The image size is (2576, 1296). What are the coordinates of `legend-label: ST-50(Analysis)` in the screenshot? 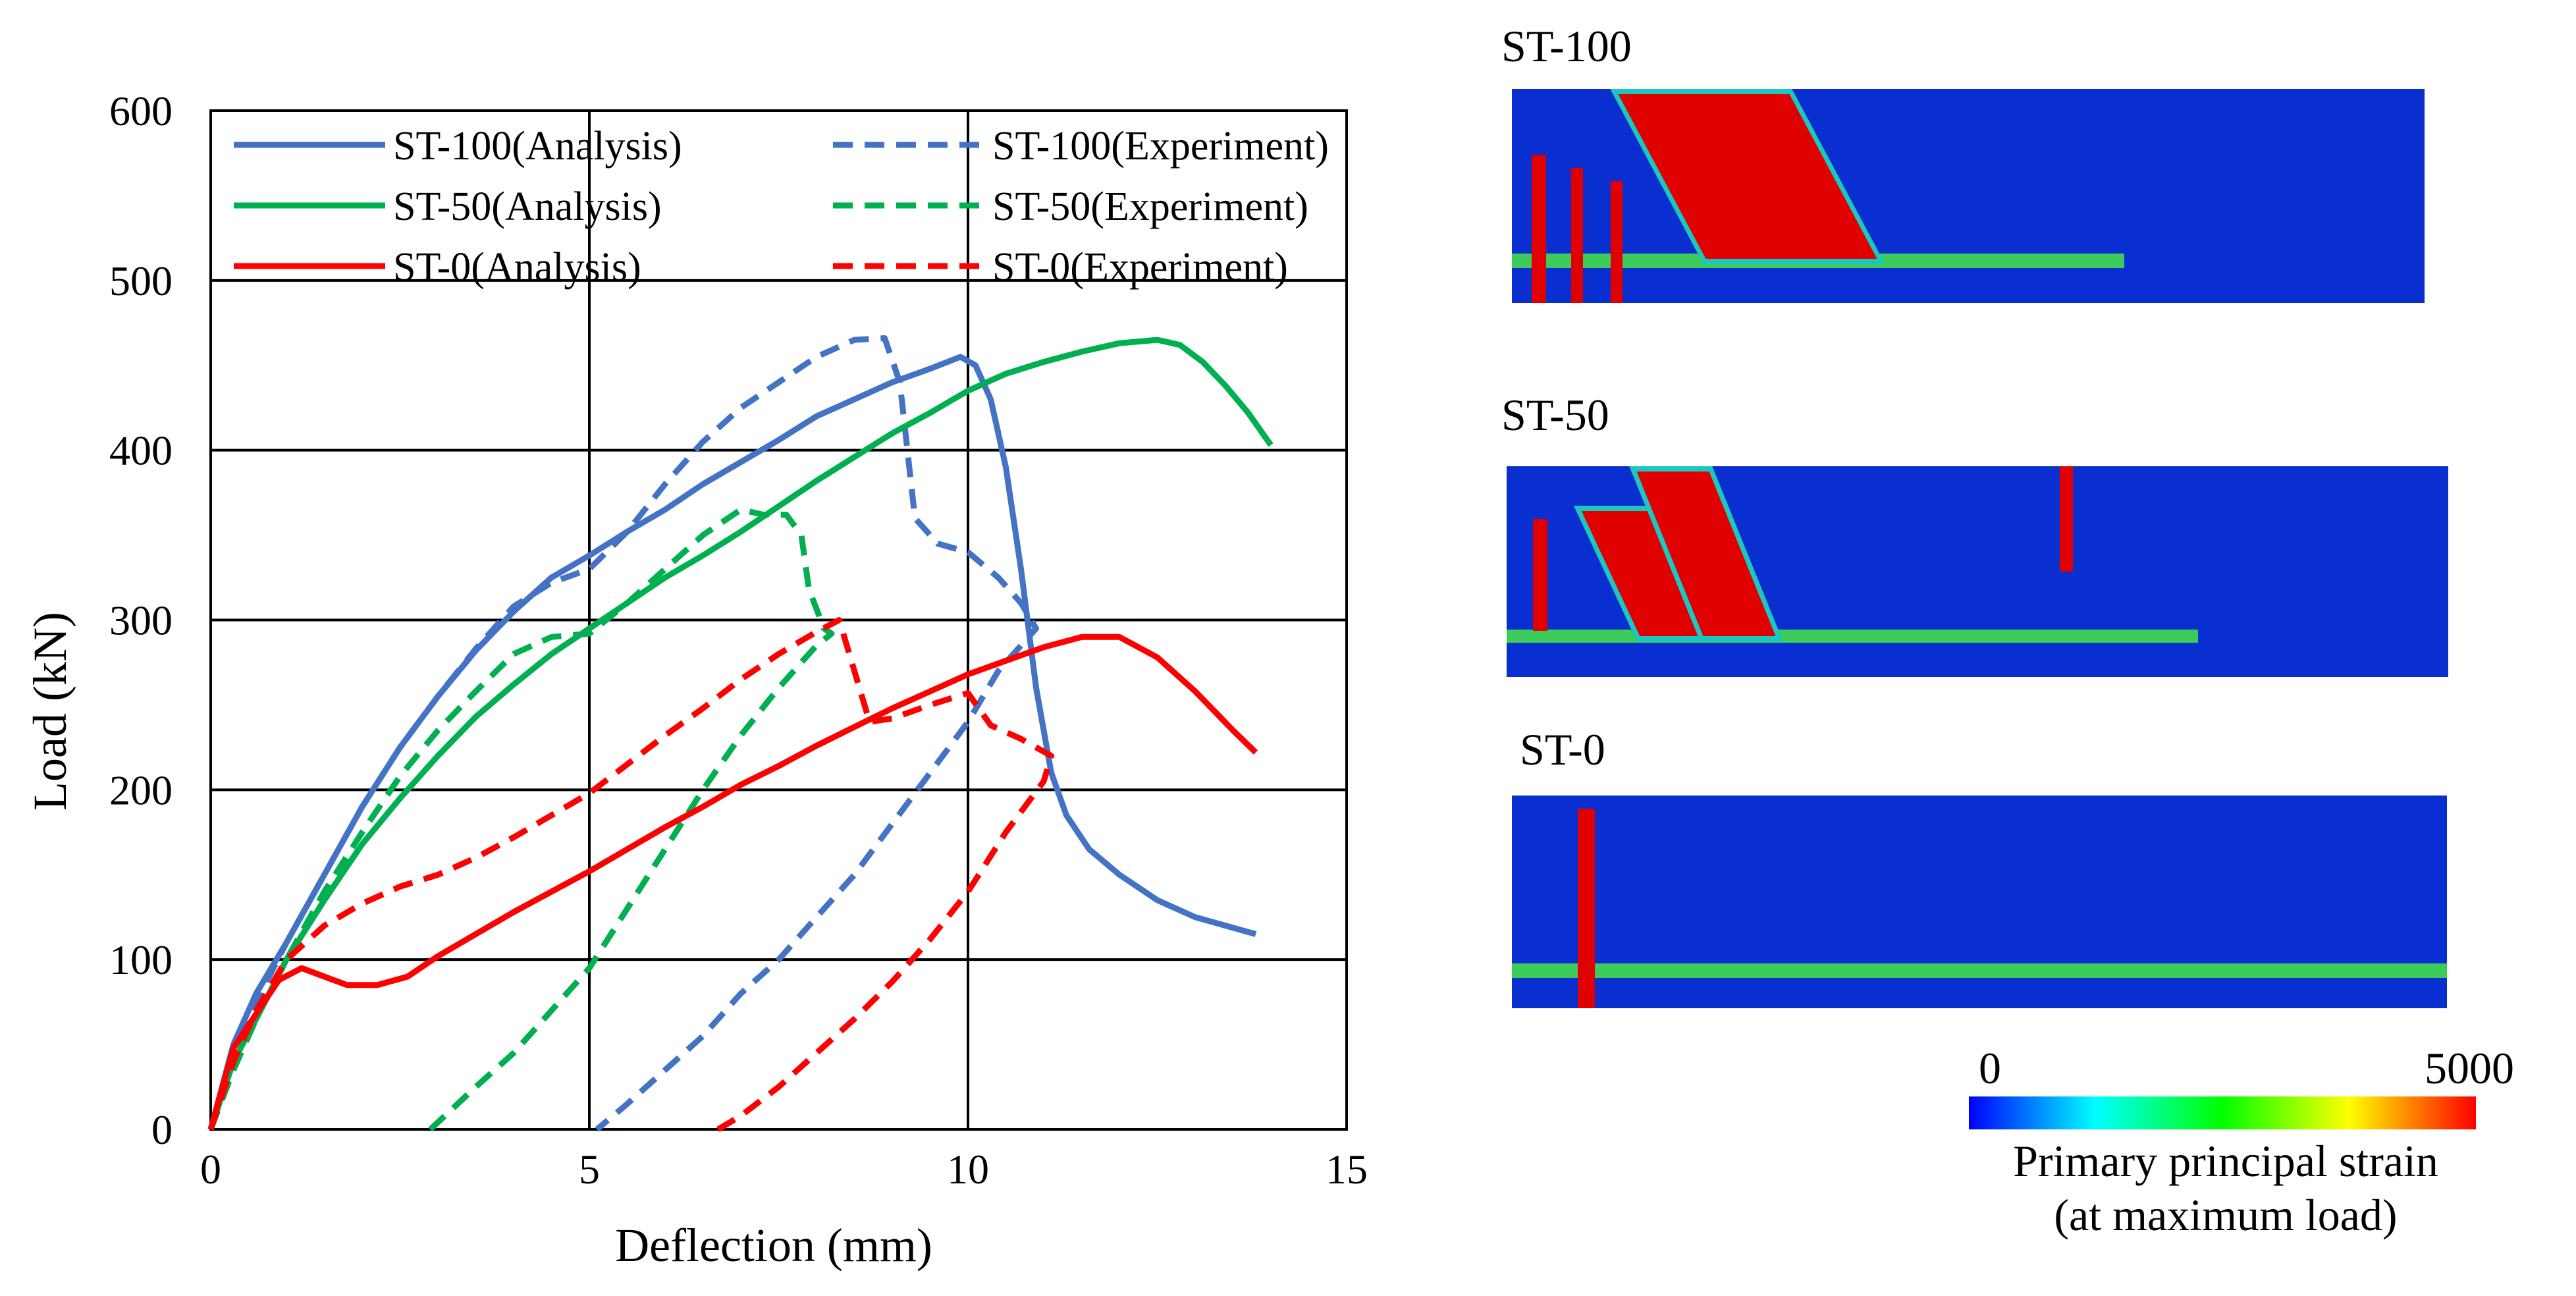 It's located at (527, 206).